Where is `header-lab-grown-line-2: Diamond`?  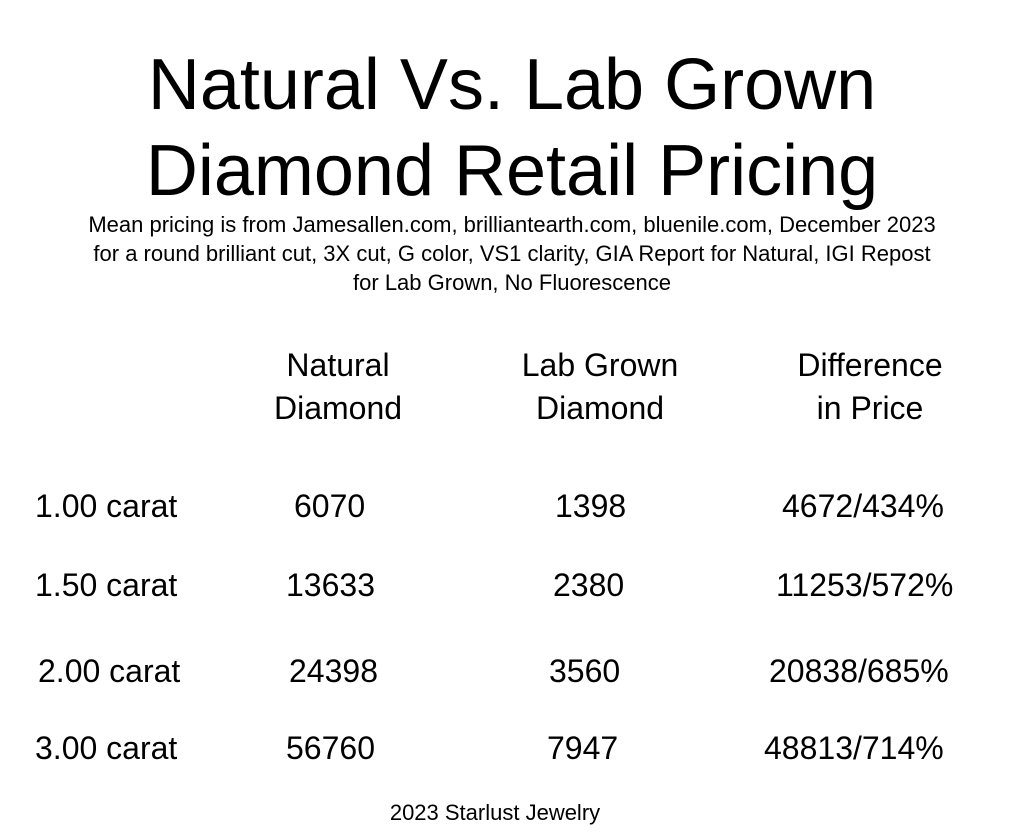
header-lab-grown-line-2: Diamond is located at coordinates (600, 408).